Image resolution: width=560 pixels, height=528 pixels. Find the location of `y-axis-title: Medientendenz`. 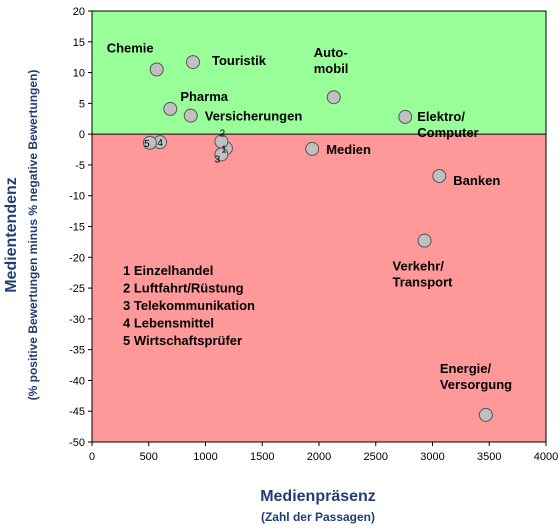

y-axis-title: Medientendenz is located at coordinates (11, 235).